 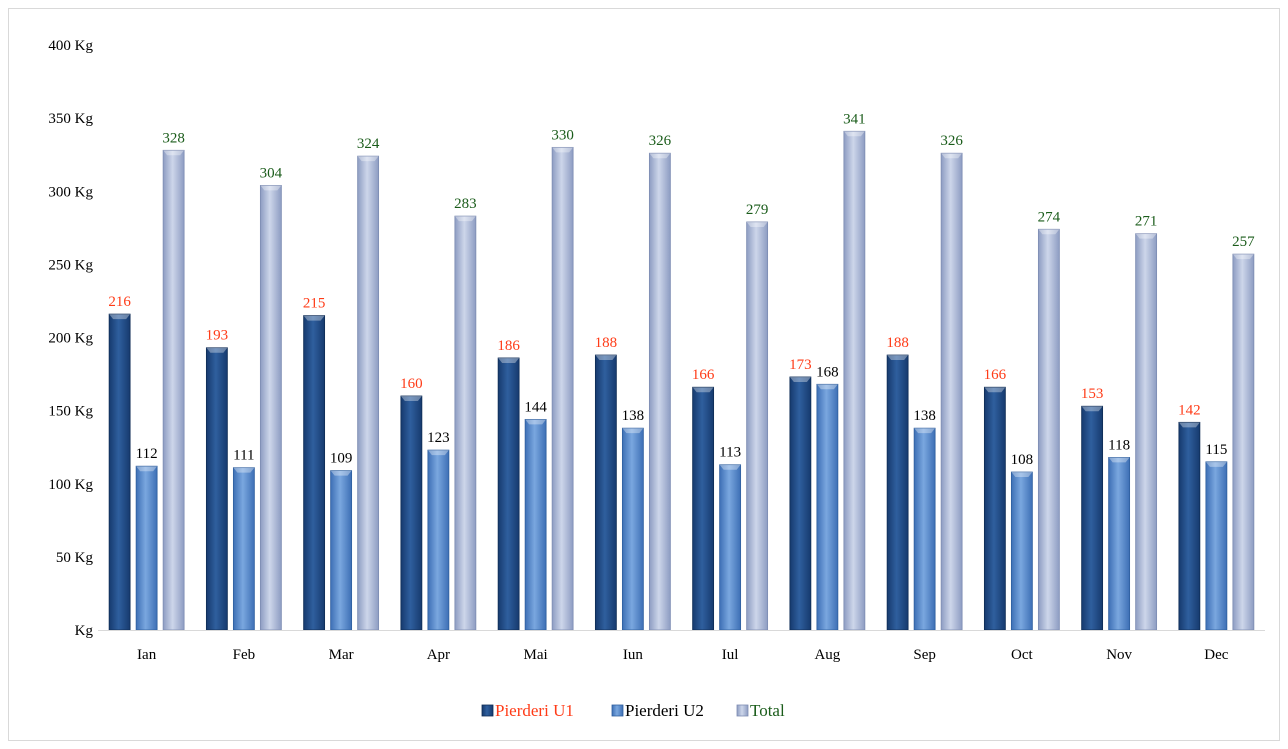 What do you see at coordinates (1243, 242) in the screenshot?
I see `data-label: 257` at bounding box center [1243, 242].